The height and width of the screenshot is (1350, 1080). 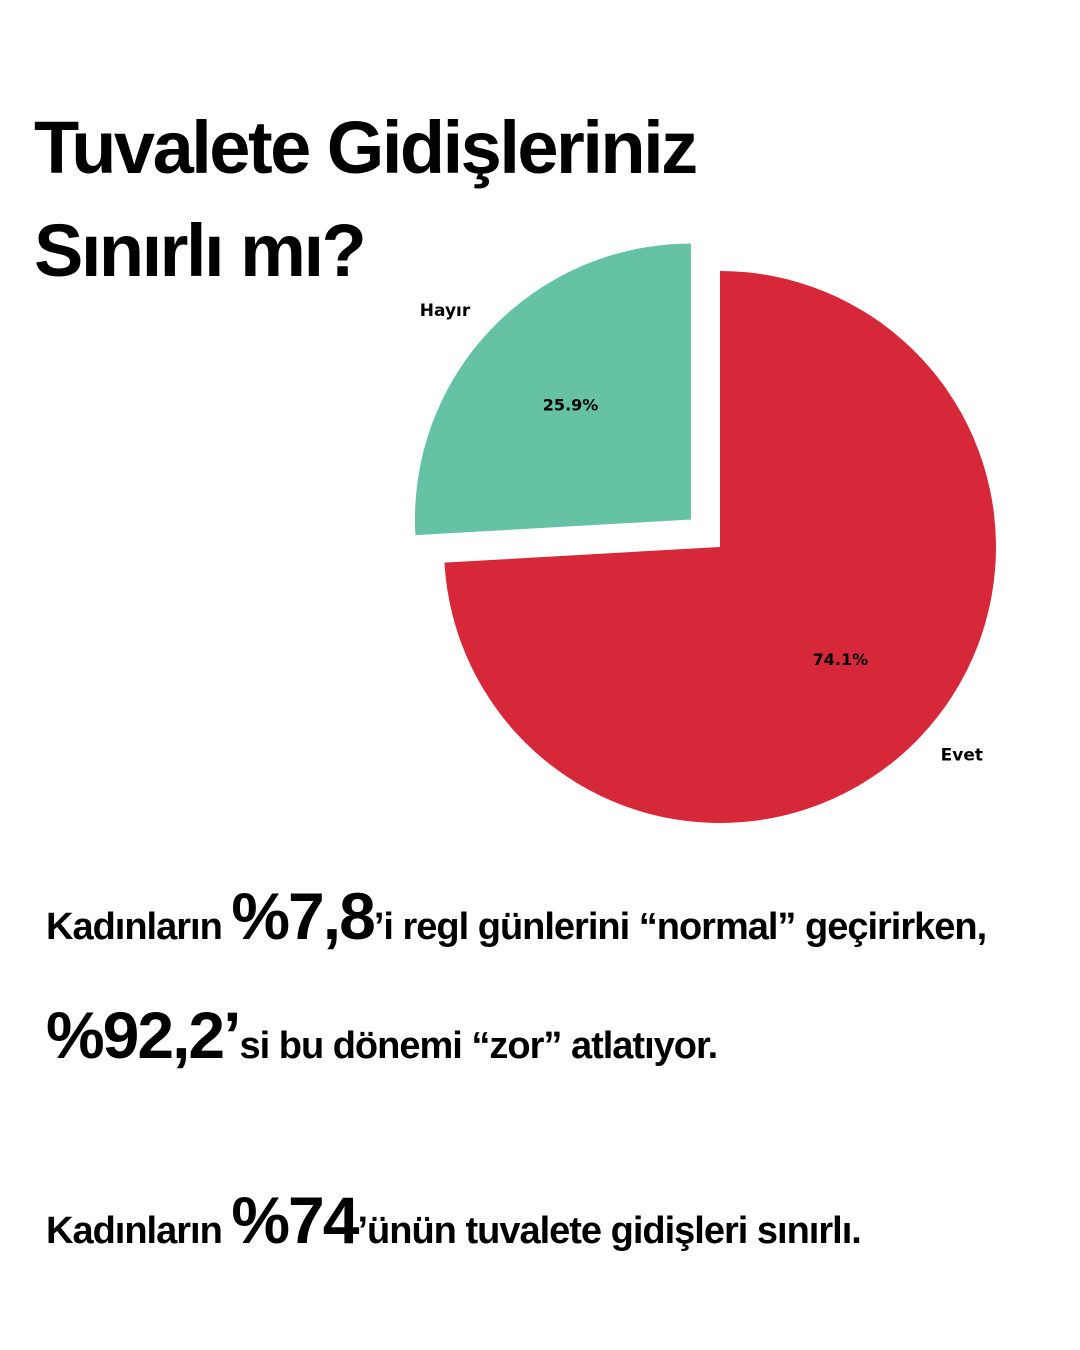 I want to click on stat2-percent: %74, so click(x=295, y=1220).